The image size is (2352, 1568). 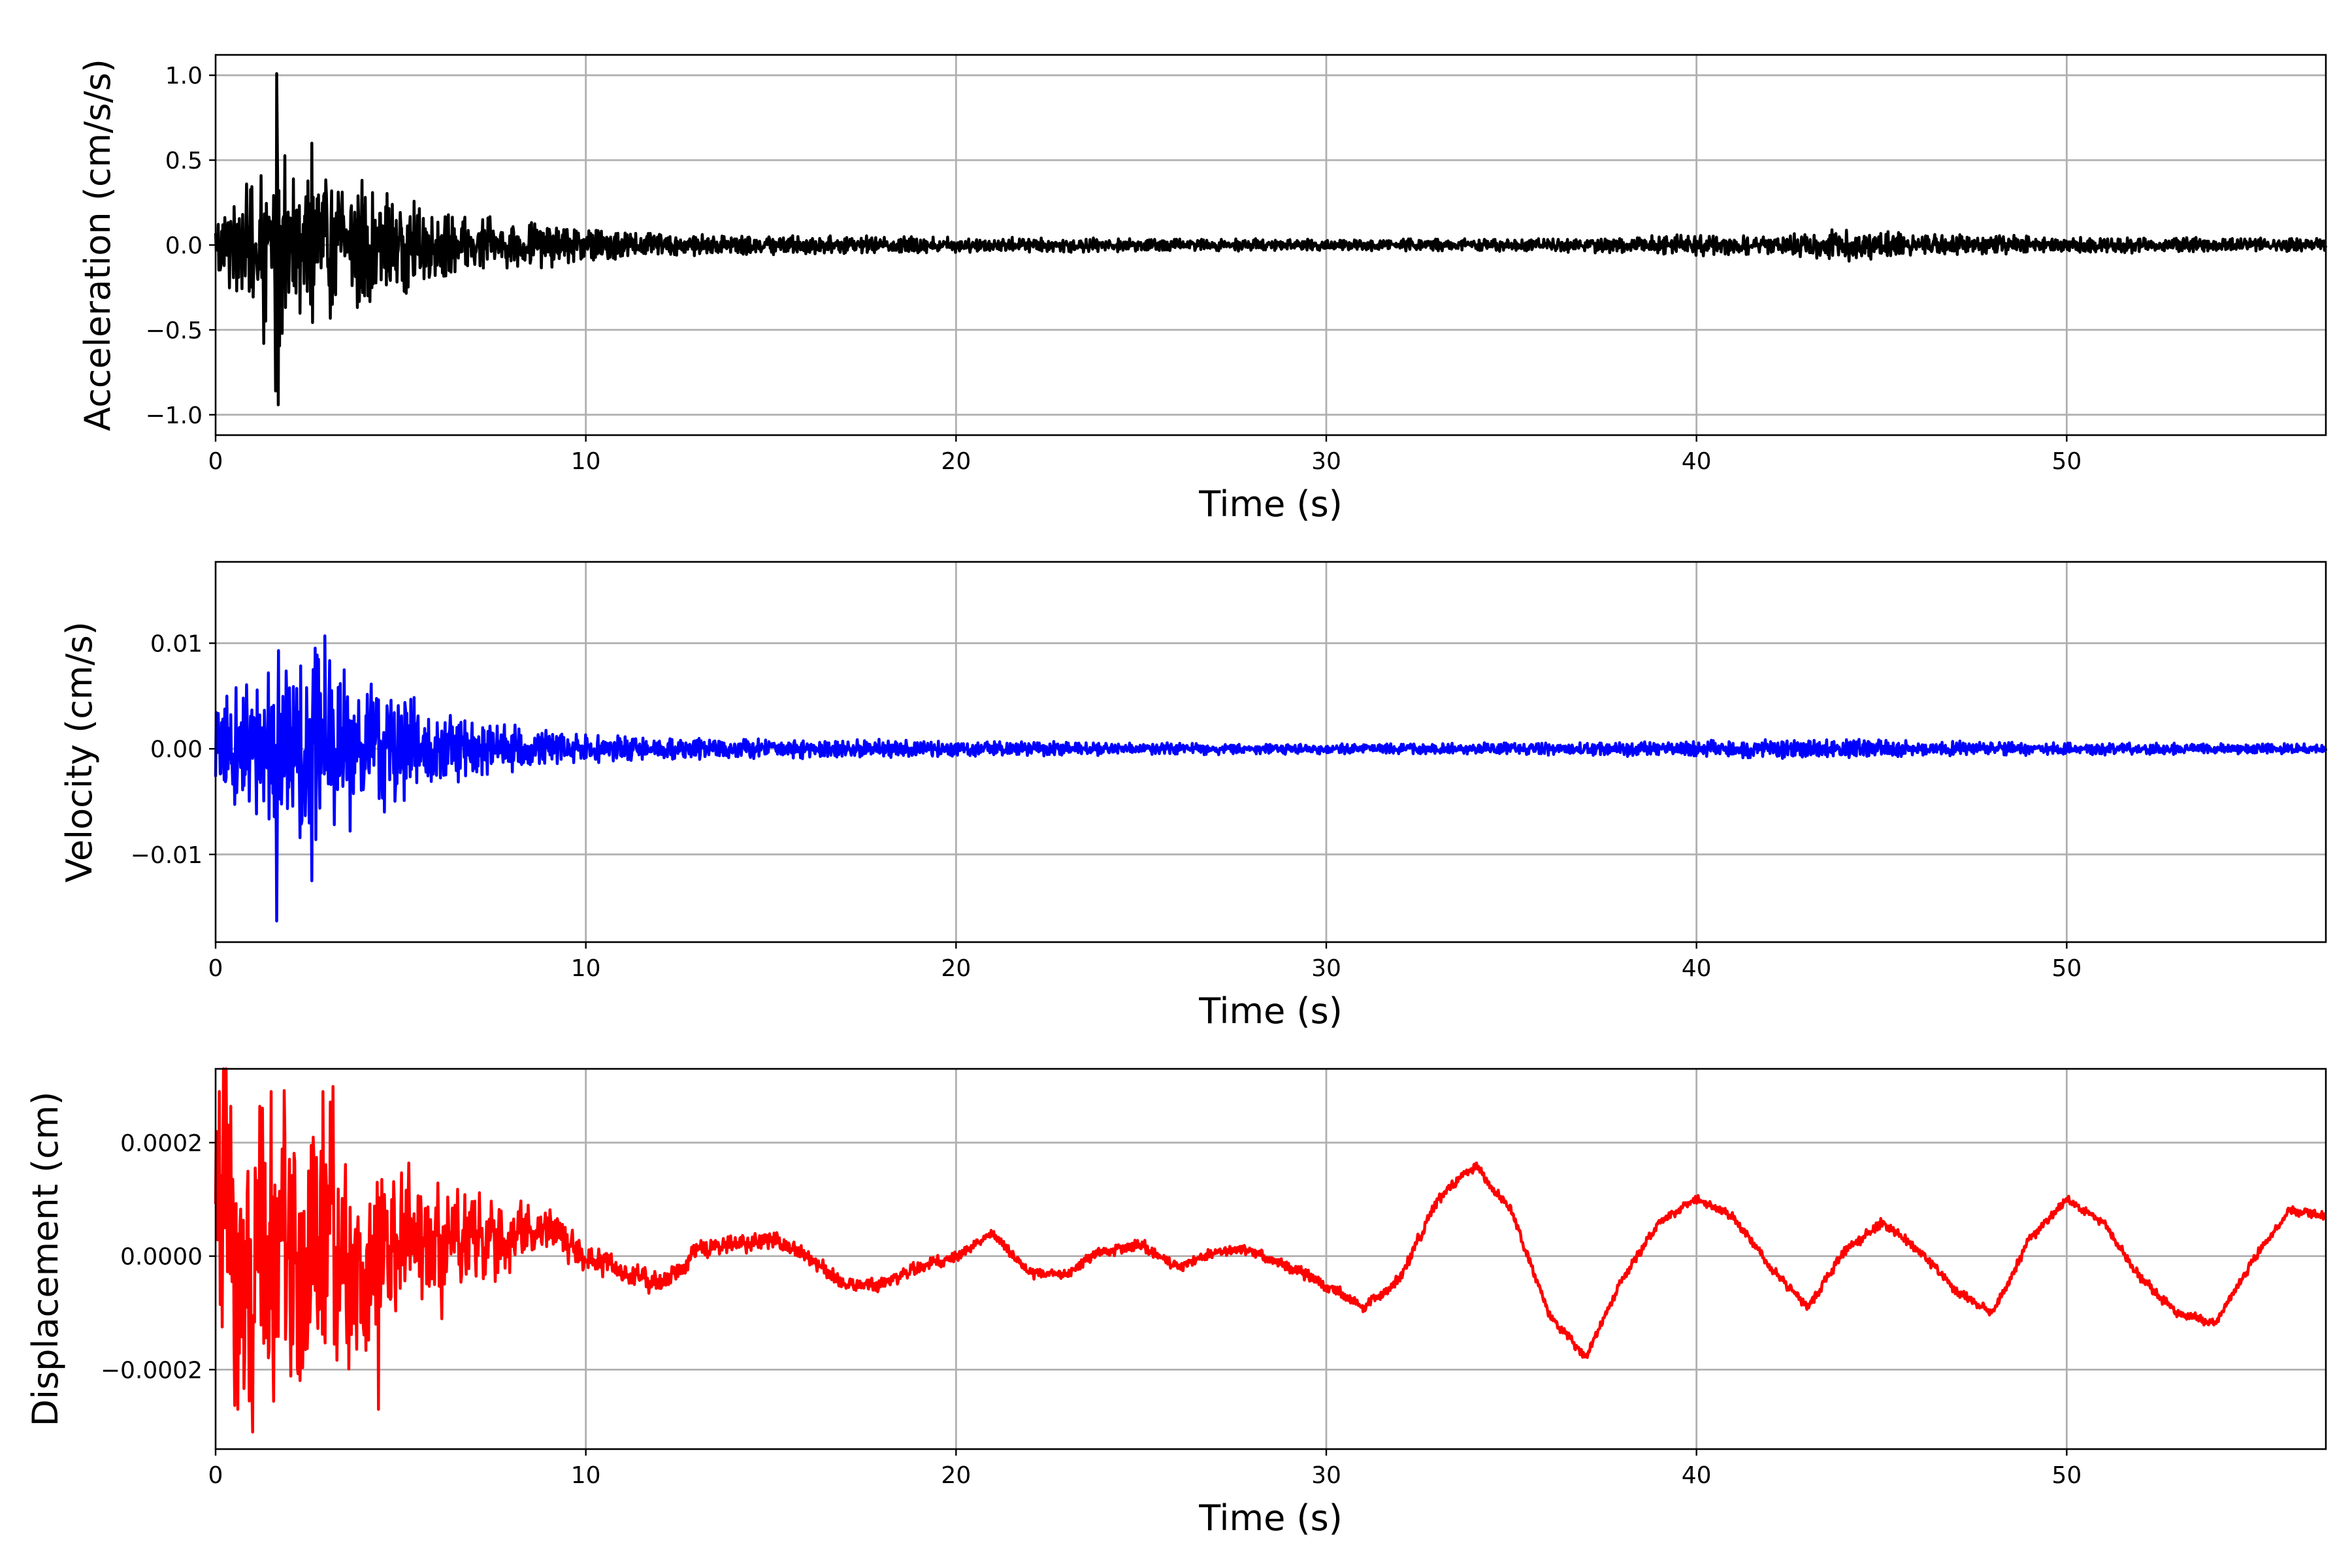 I want to click on velocity-xtick-label: 20, so click(x=956, y=968).